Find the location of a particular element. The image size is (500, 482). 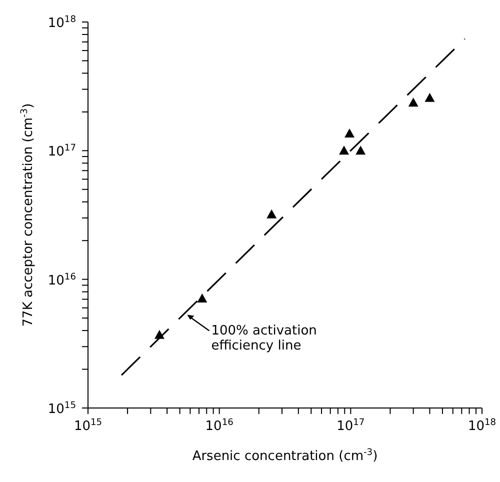

x-tick-label: 10$^{18}$ is located at coordinates (482, 426).